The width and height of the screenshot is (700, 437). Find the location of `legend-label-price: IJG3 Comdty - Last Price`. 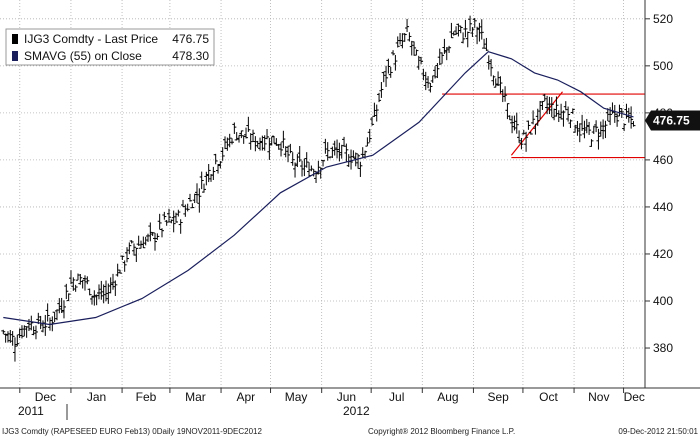

legend-label-price: IJG3 Comdty - Last Price is located at coordinates (91, 39).